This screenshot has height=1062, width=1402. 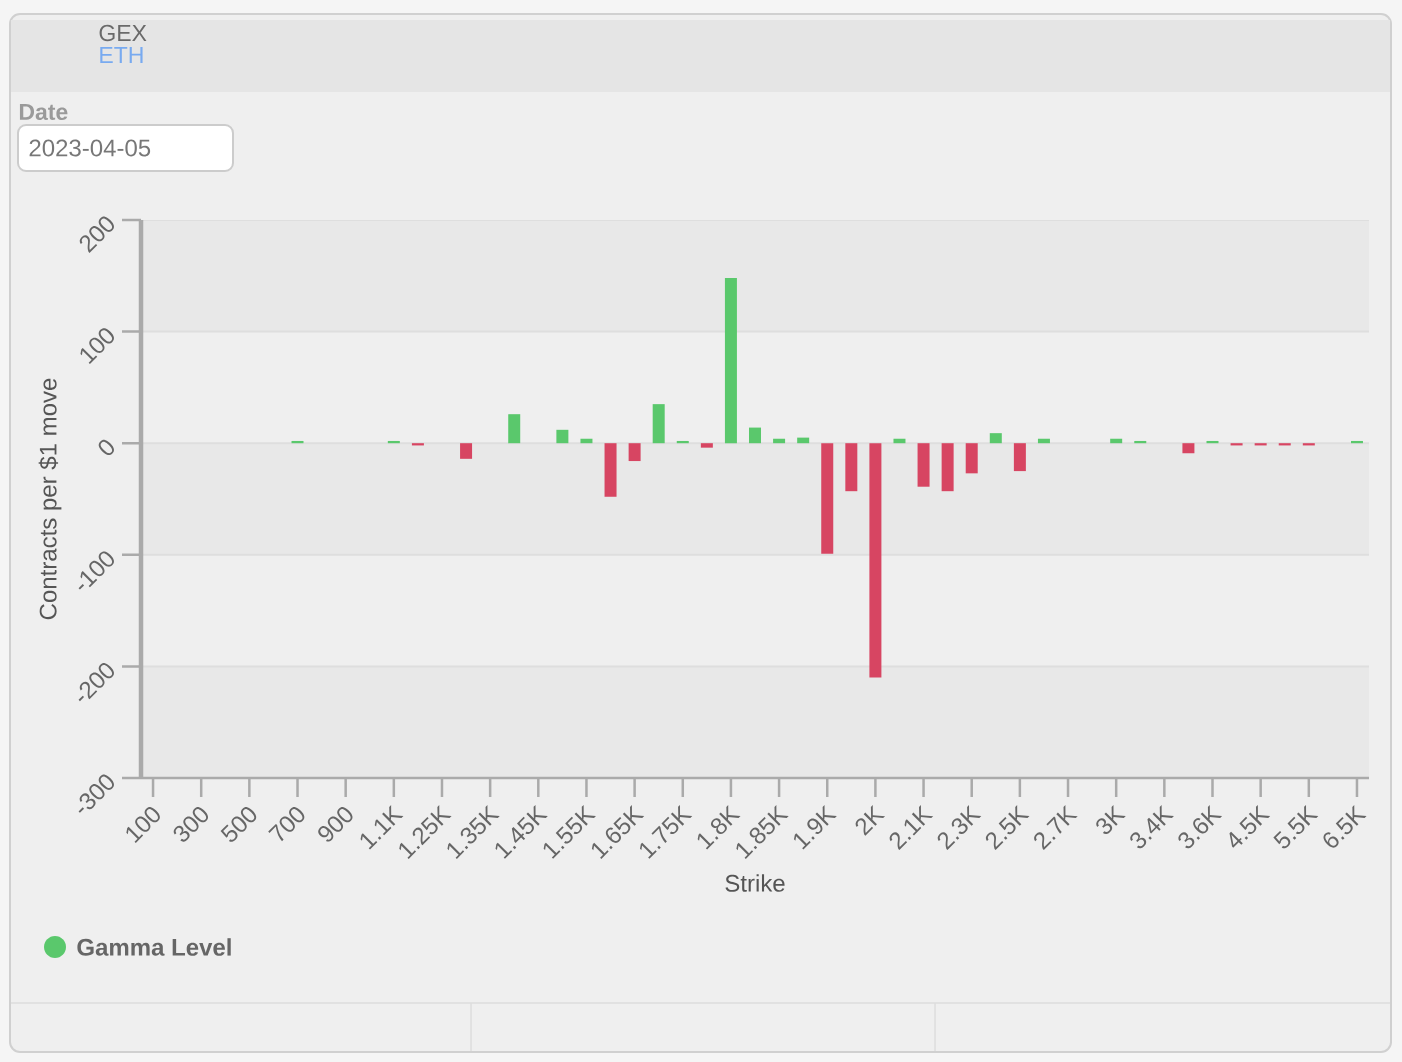 I want to click on text: Date, so click(x=43, y=112).